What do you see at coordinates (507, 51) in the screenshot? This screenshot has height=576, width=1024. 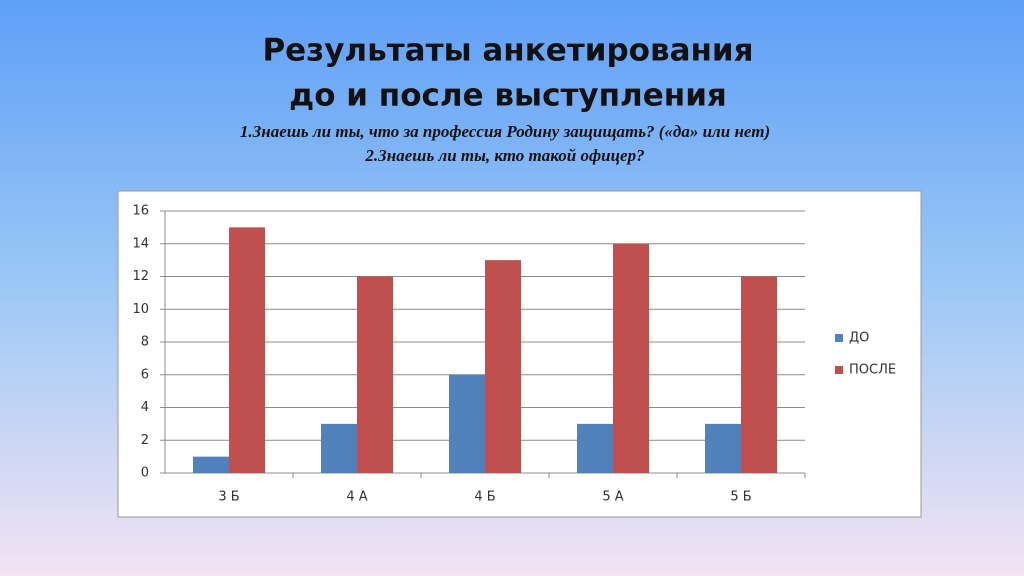 I see `title: Результаты анкетирования` at bounding box center [507, 51].